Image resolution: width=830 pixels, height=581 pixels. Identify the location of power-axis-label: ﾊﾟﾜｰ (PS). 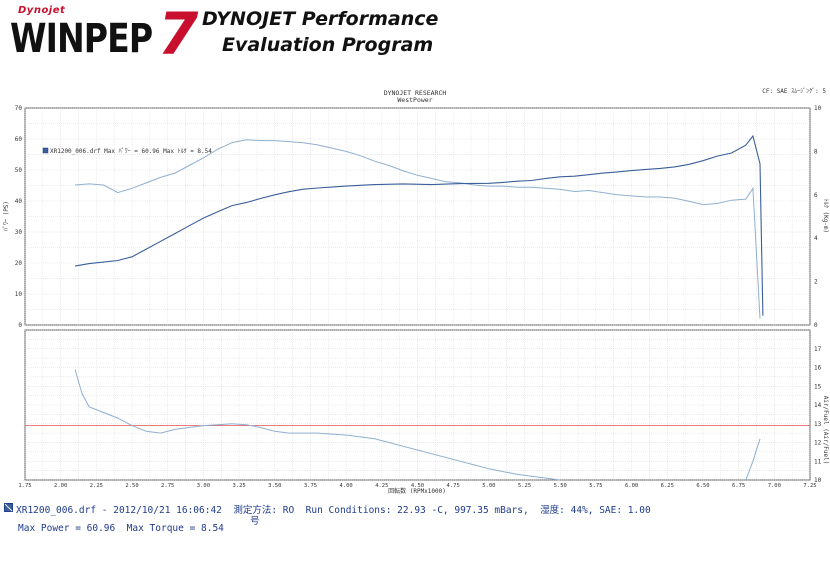
(6, 216).